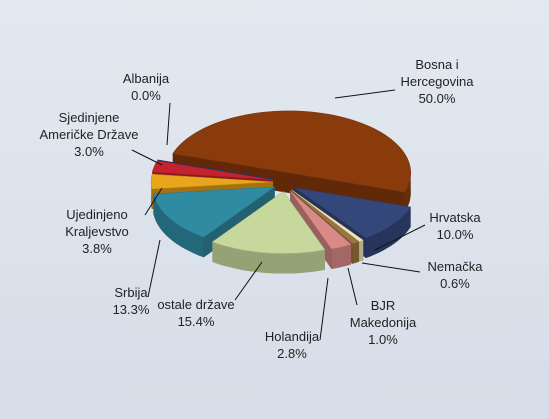 The width and height of the screenshot is (549, 419). I want to click on data-label: Ujedinjeno Kraljevstvo 3.8%, so click(97, 231).